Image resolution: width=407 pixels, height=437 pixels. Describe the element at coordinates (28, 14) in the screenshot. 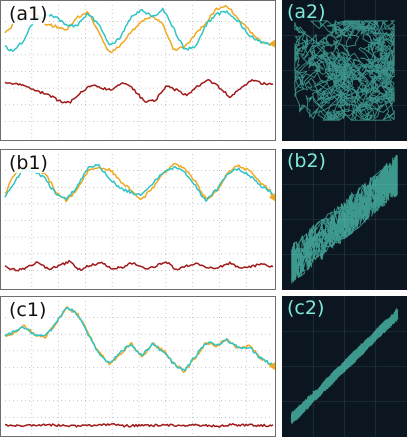

I see `panel-label-a1: (a1)` at that location.